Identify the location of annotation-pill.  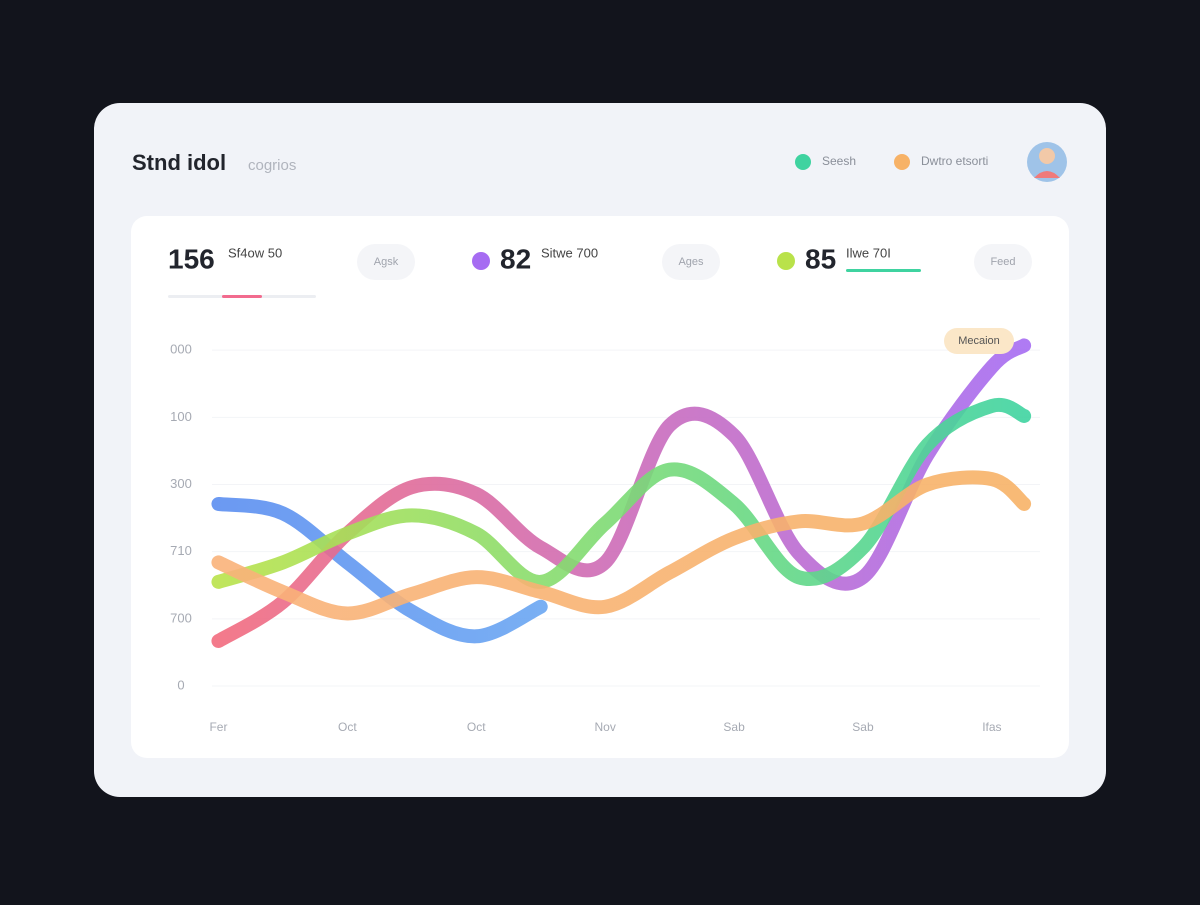
(979, 341).